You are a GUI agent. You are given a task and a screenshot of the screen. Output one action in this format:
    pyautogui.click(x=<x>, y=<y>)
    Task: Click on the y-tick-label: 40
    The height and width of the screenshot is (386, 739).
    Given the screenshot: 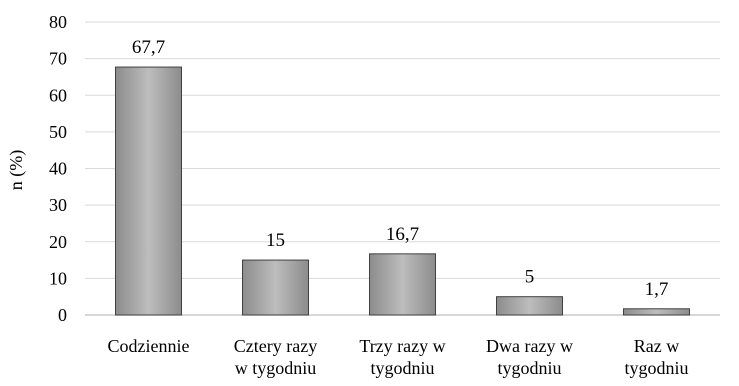 What is the action you would take?
    pyautogui.click(x=58, y=169)
    